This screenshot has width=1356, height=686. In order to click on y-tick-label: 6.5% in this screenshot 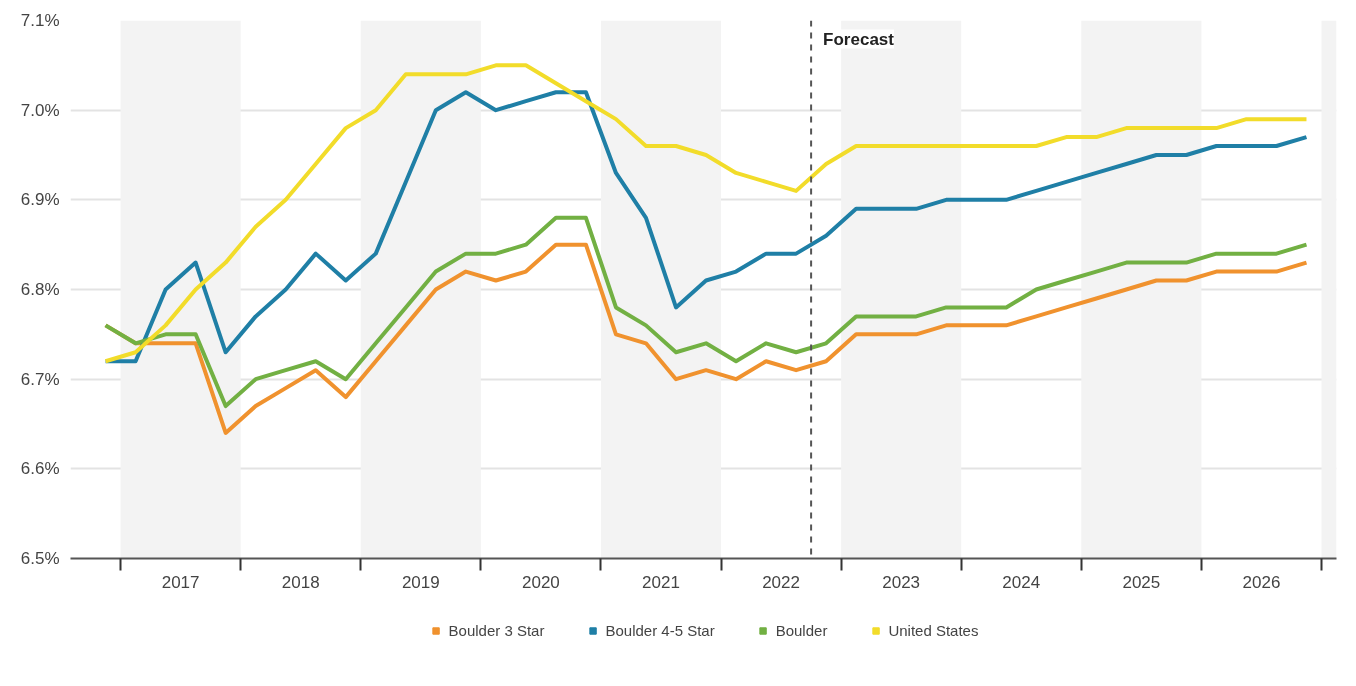, I will do `click(40, 558)`.